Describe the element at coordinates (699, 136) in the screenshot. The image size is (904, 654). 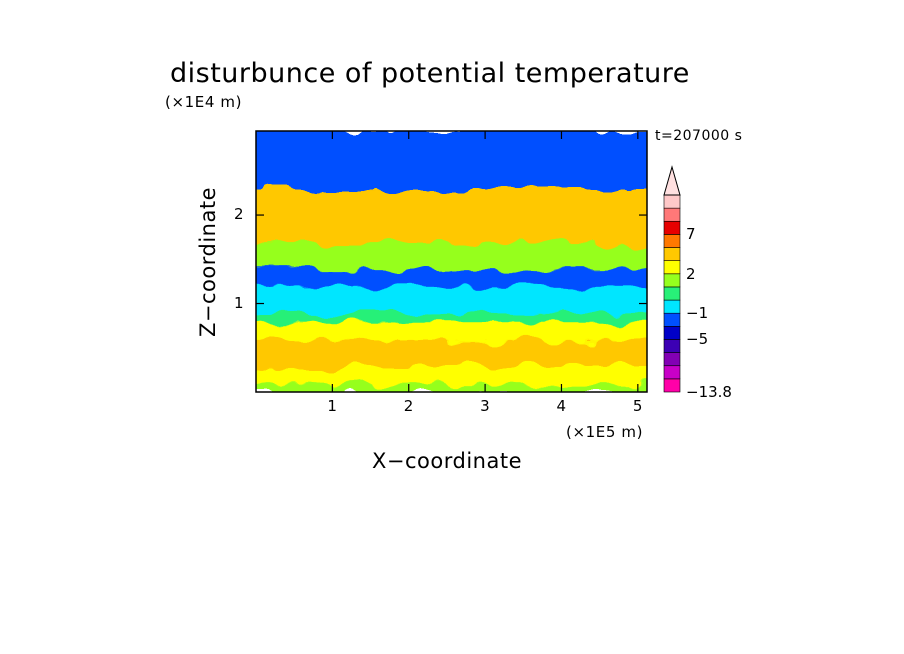
I see `time-label: t=207000 s` at that location.